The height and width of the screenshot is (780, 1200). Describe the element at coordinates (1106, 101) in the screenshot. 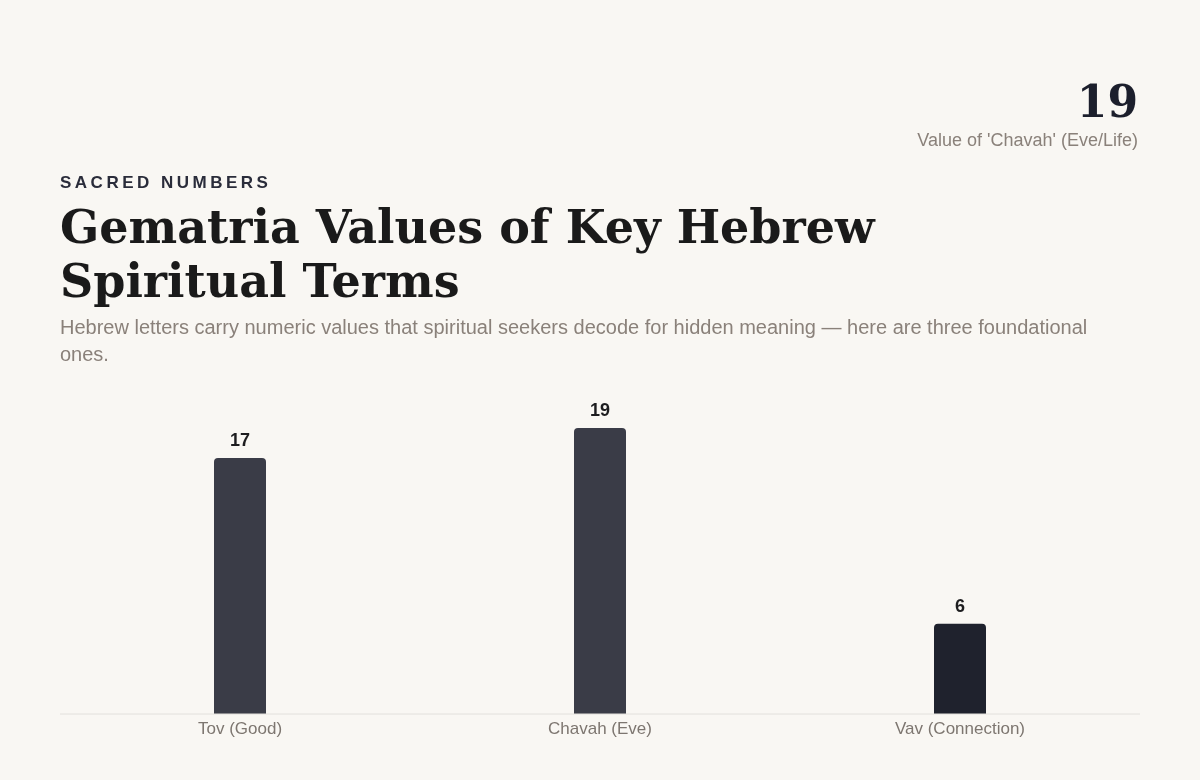

I see `text: 19` at that location.